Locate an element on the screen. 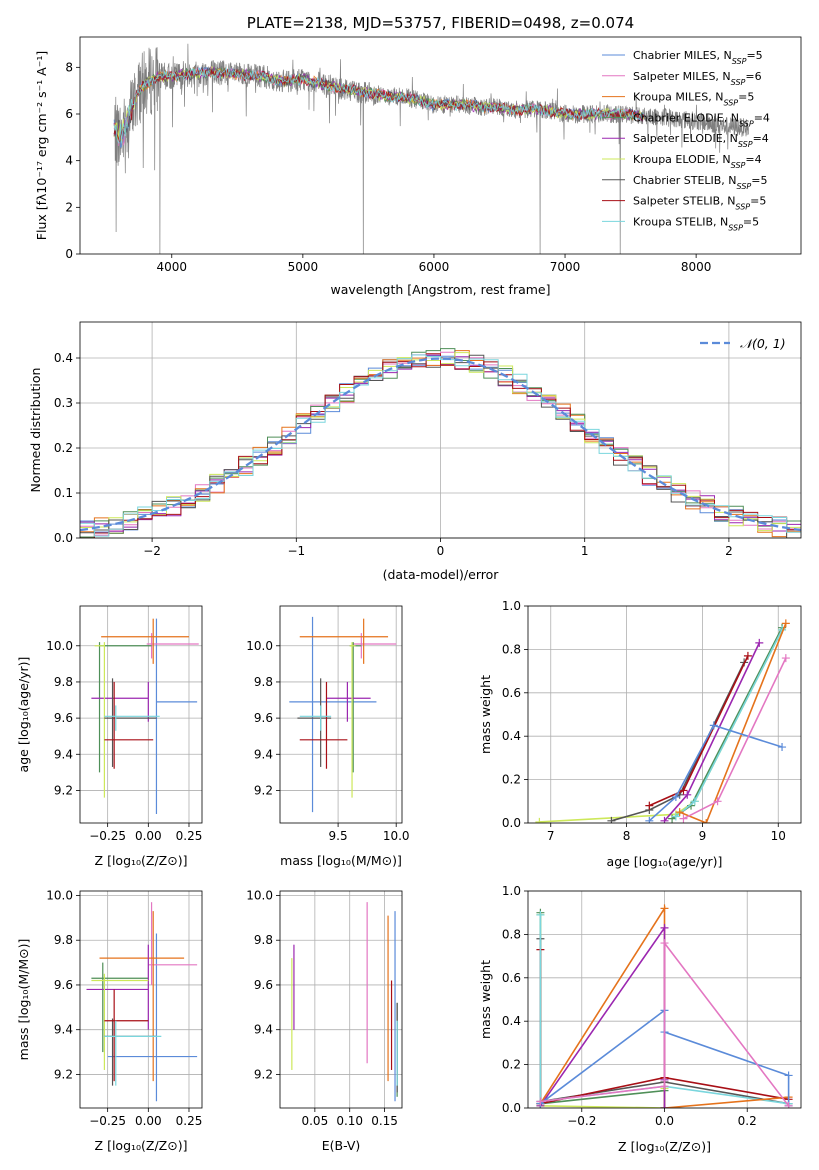 The height and width of the screenshot is (1170, 819). series-blue is located at coordinates (716, 772).